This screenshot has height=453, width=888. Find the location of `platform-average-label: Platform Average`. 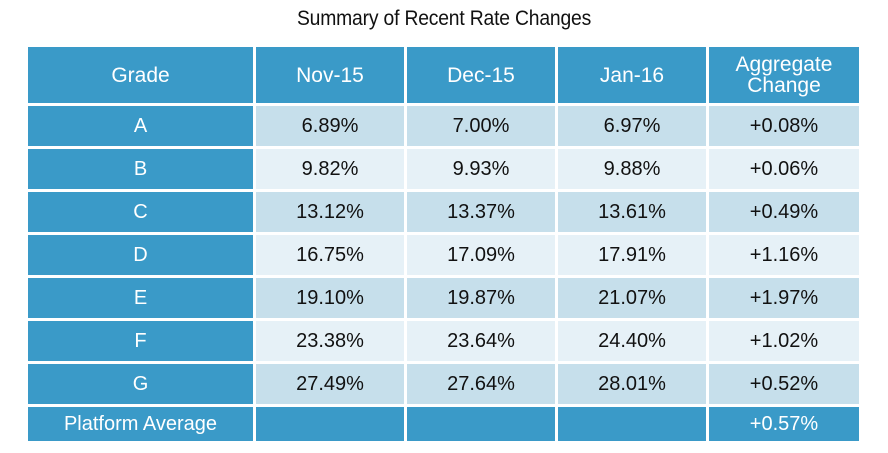

platform-average-label: Platform Average is located at coordinates (140, 424).